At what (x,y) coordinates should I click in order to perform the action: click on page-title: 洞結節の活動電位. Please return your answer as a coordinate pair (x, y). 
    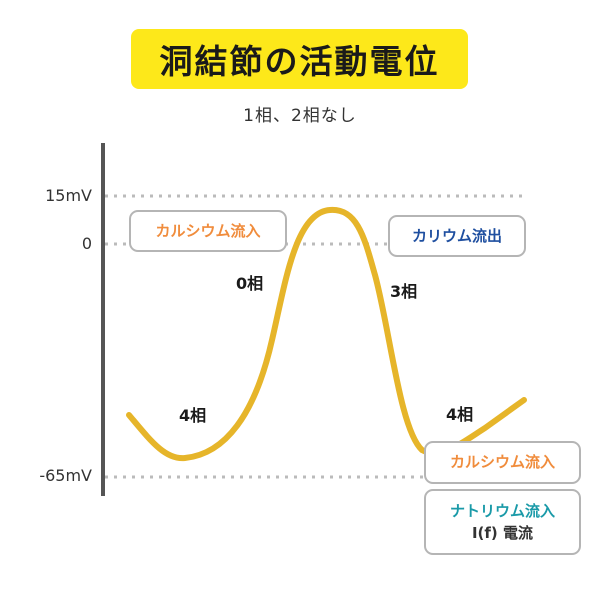
    Looking at the image, I should click on (299, 61).